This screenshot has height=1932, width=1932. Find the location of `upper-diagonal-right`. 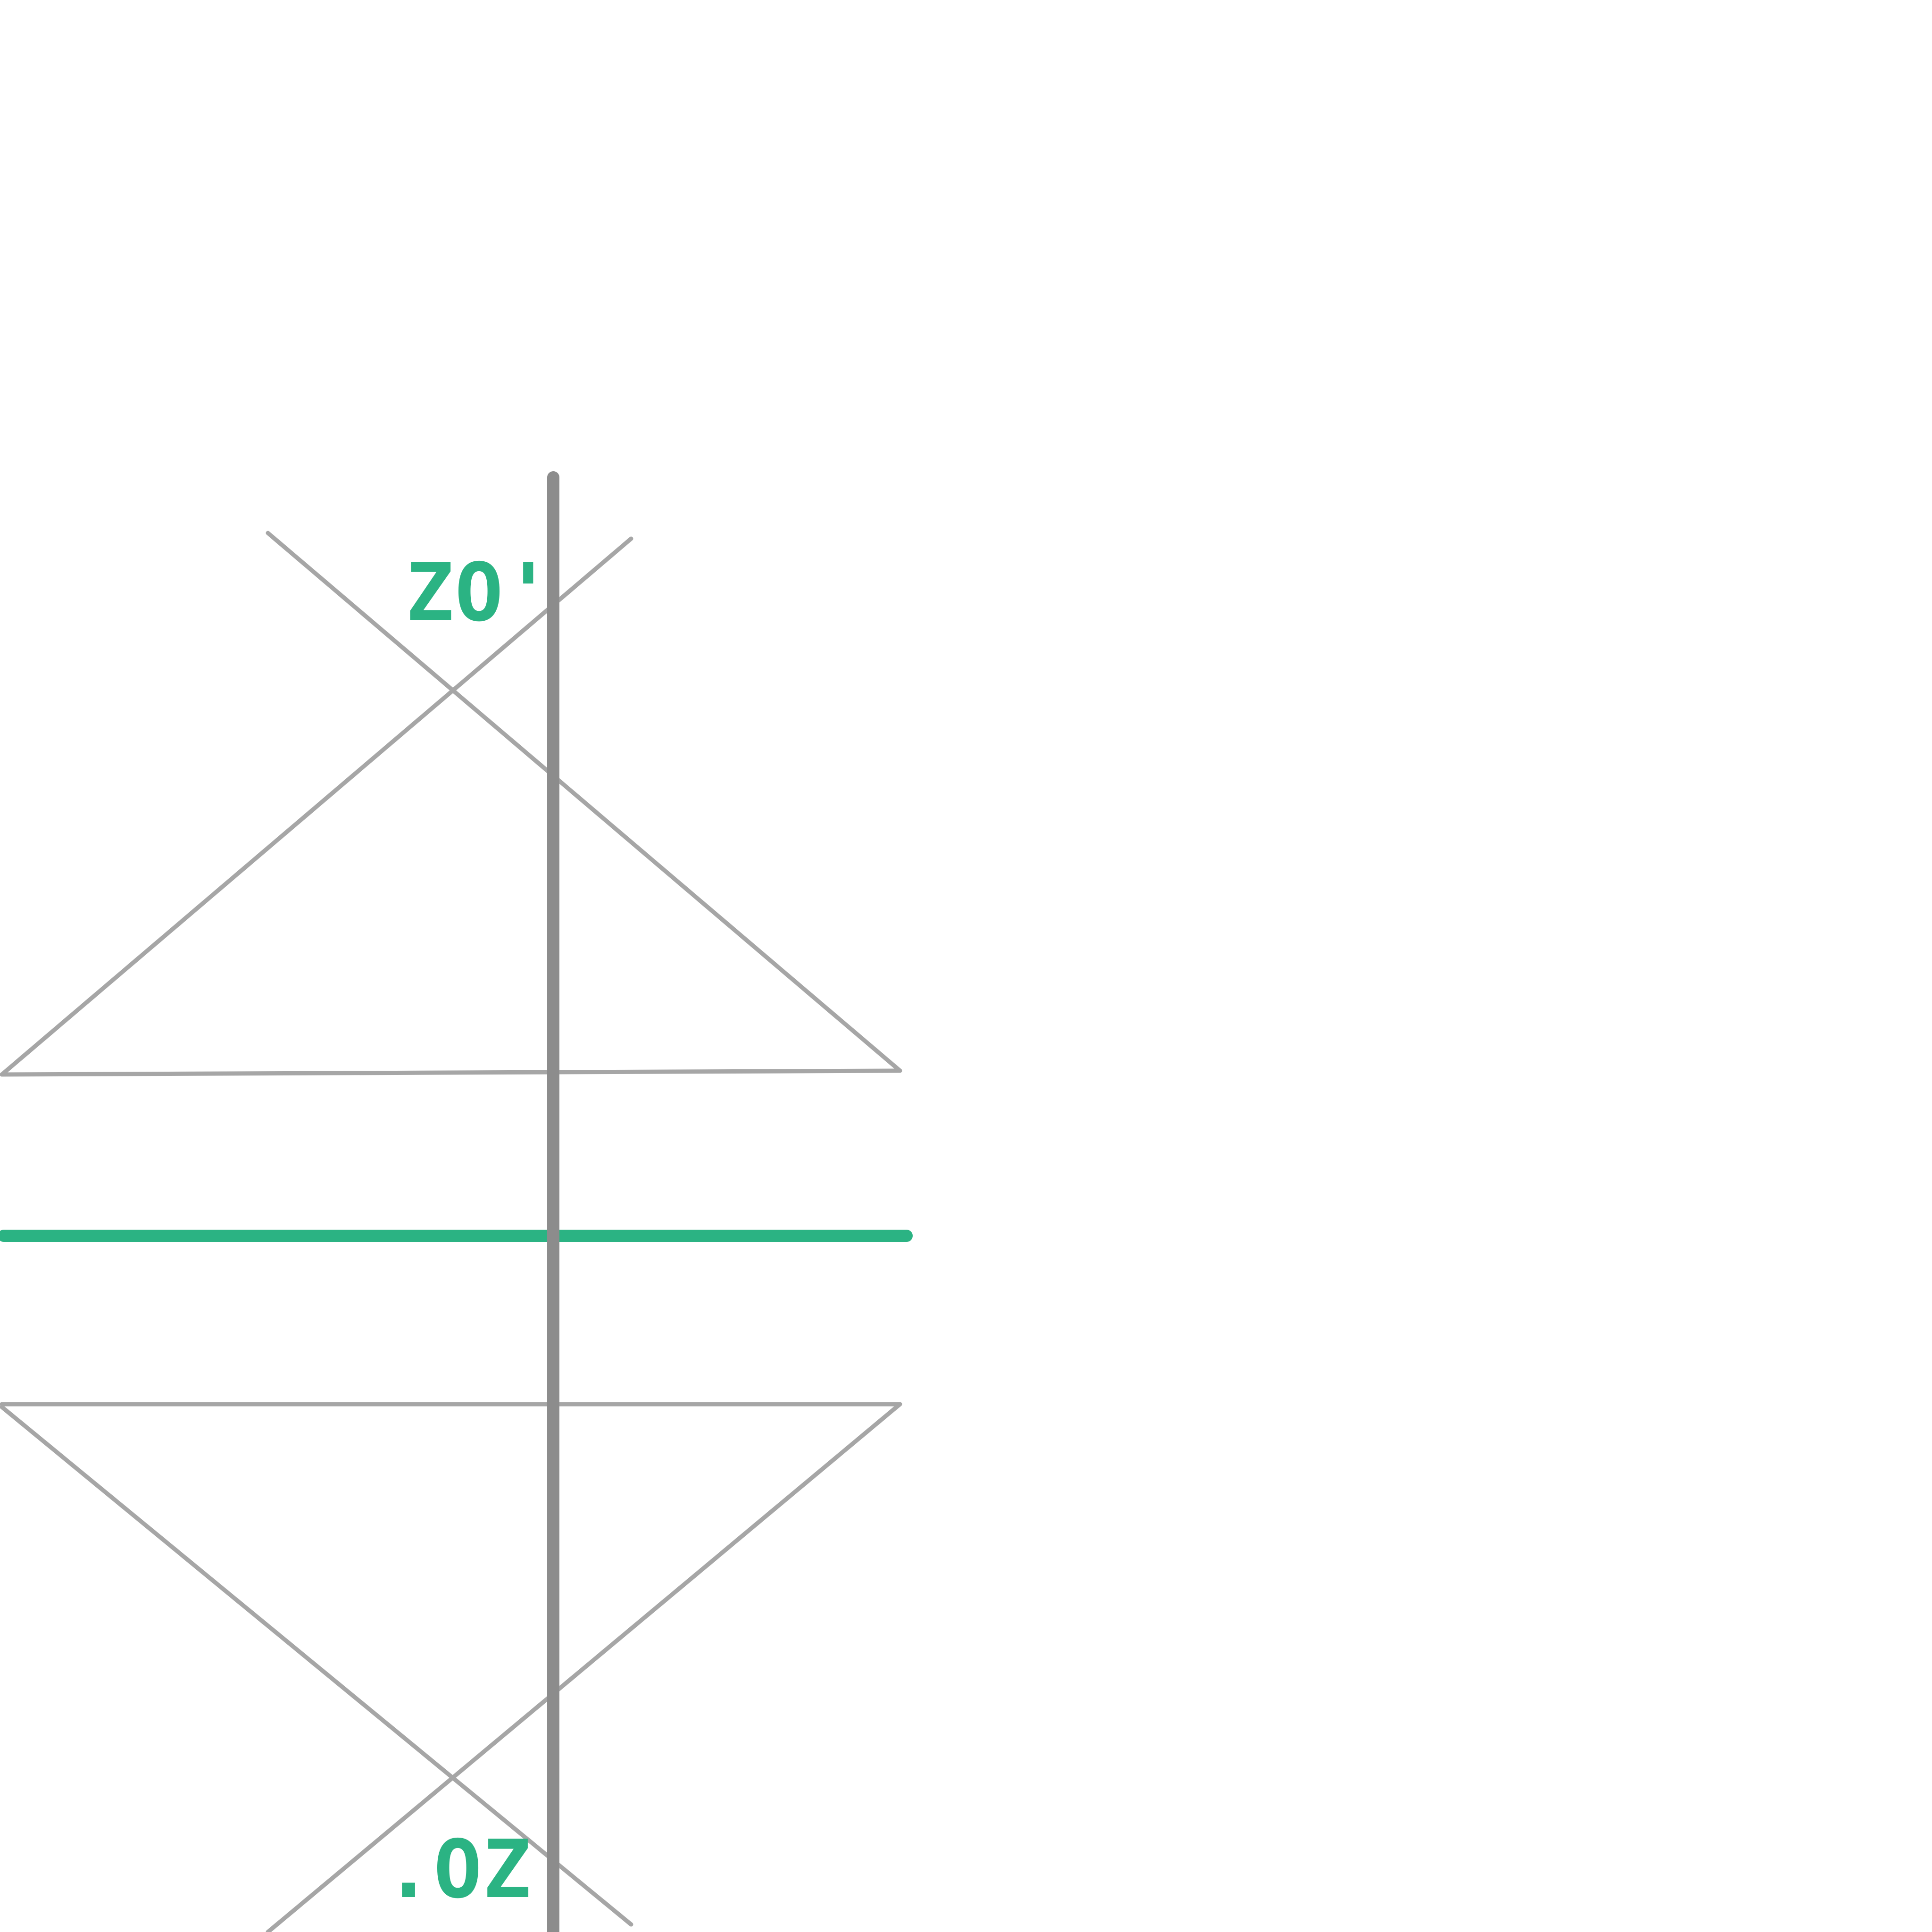

upper-diagonal-right is located at coordinates (584, 802).